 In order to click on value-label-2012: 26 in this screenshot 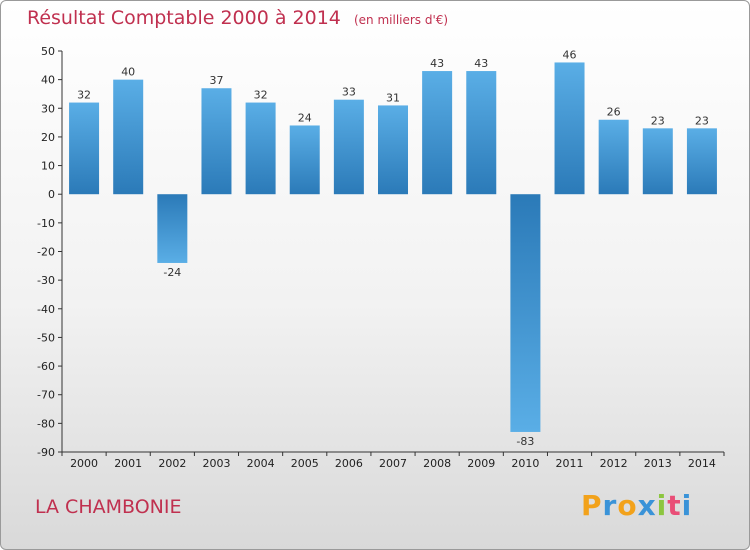, I will do `click(614, 112)`.